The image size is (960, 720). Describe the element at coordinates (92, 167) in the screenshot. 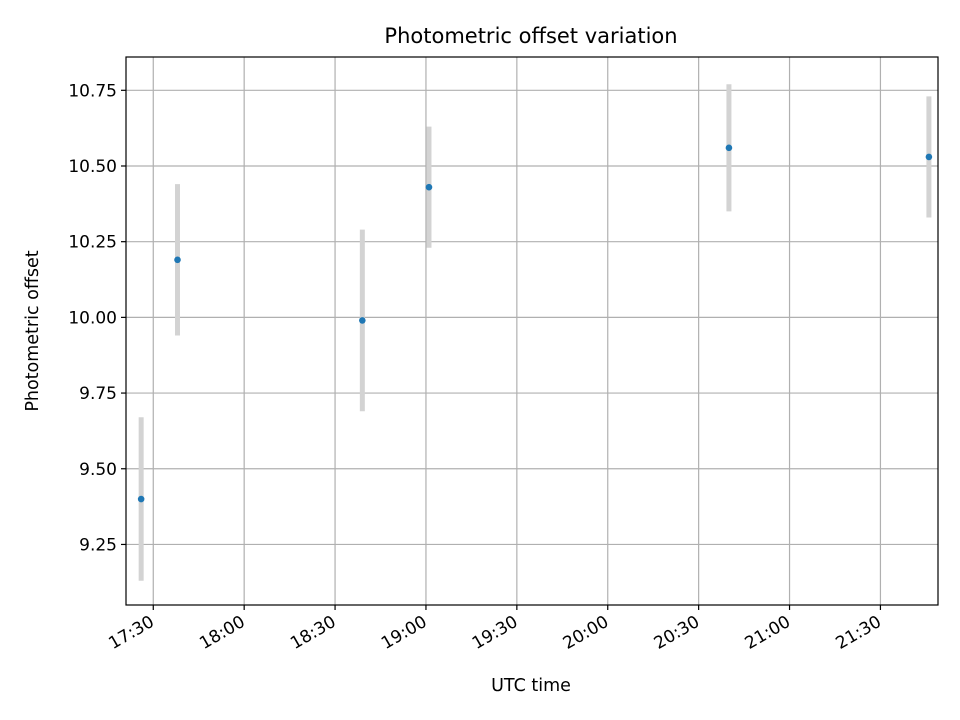

I see `y-tick-label: 10.50` at that location.